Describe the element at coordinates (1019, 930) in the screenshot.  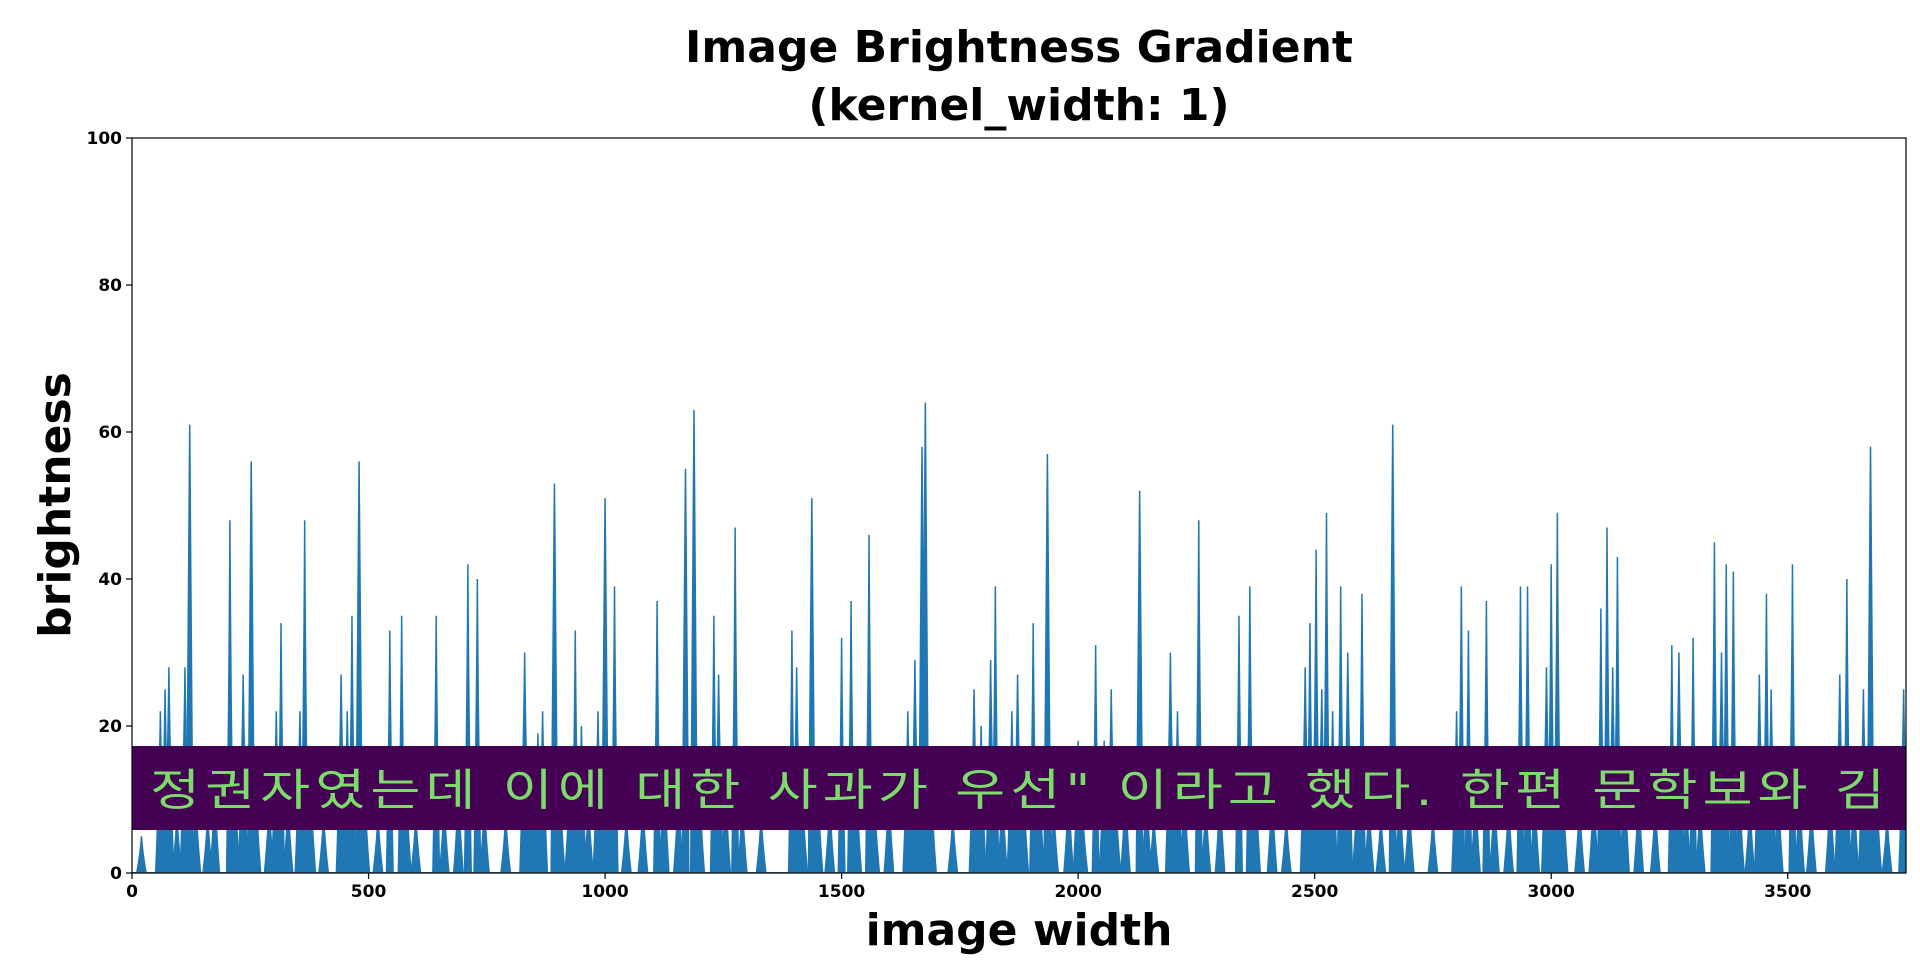
I see `x-axis-label: image width` at that location.